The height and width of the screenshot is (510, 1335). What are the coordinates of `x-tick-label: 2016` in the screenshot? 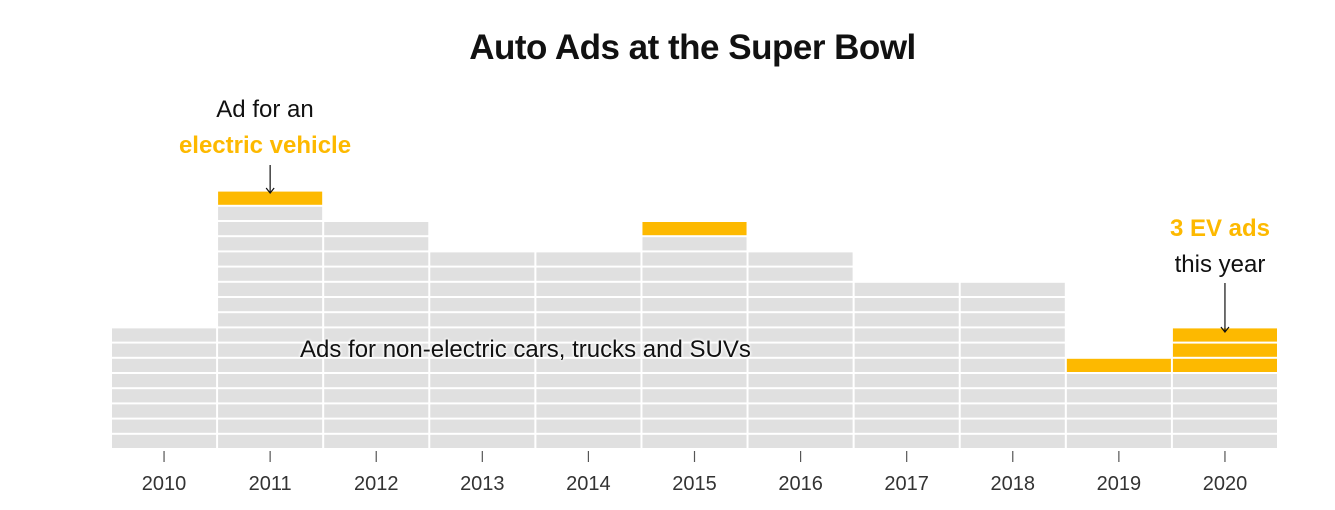 It's located at (800, 484).